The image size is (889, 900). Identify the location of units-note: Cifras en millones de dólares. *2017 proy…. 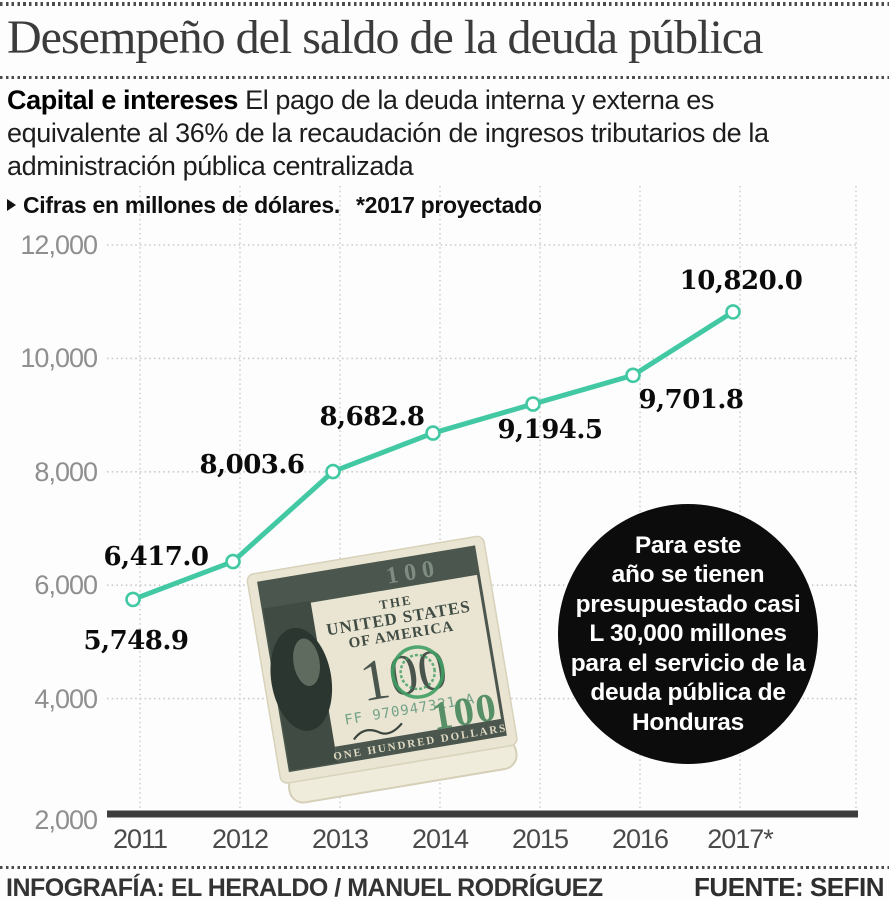
(274, 205).